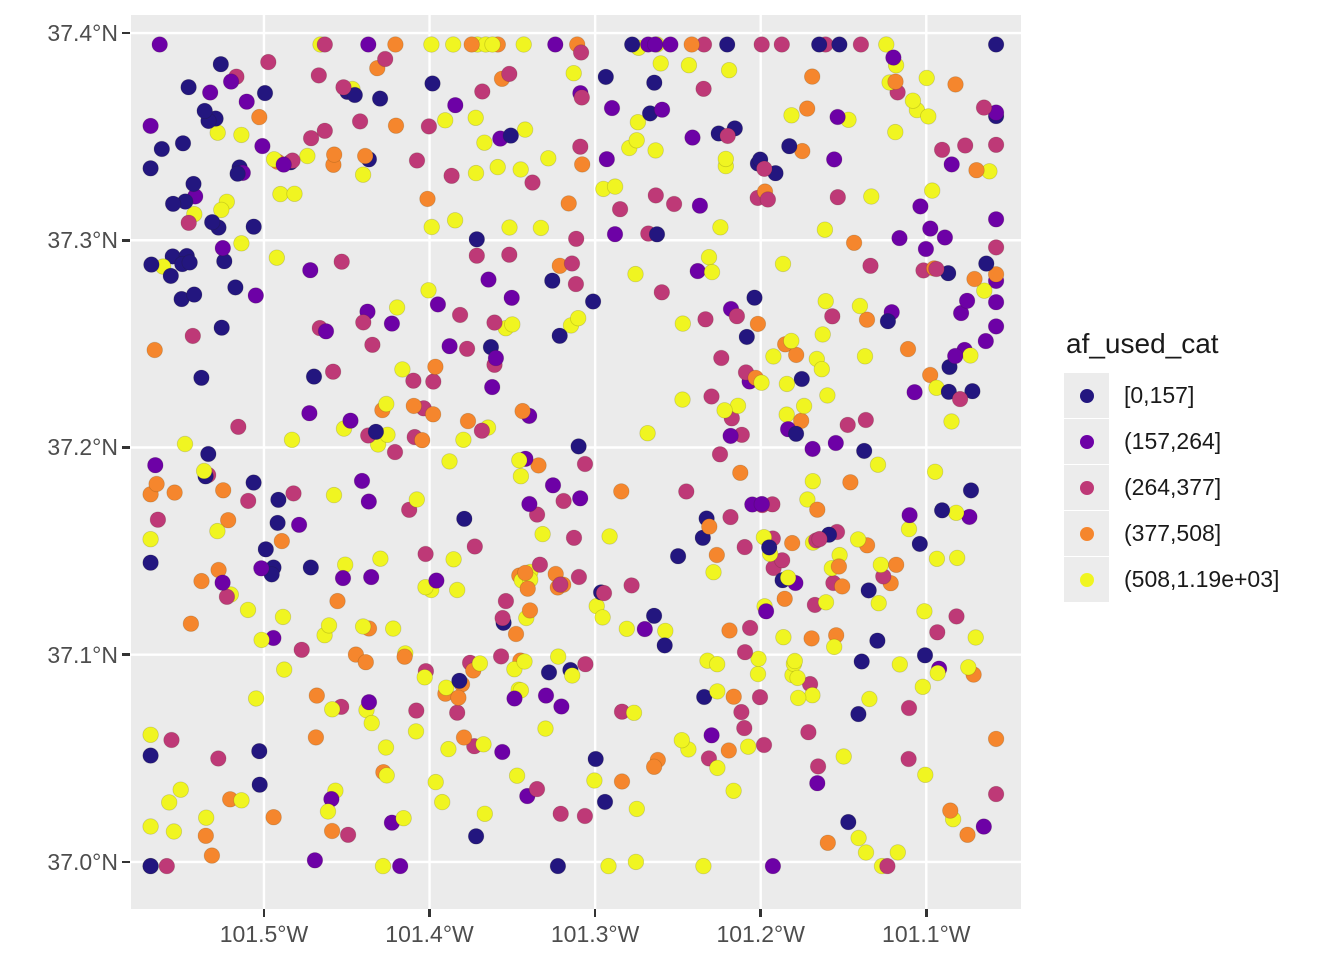 The height and width of the screenshot is (960, 1344). I want to click on x-axis-tick, so click(926, 913).